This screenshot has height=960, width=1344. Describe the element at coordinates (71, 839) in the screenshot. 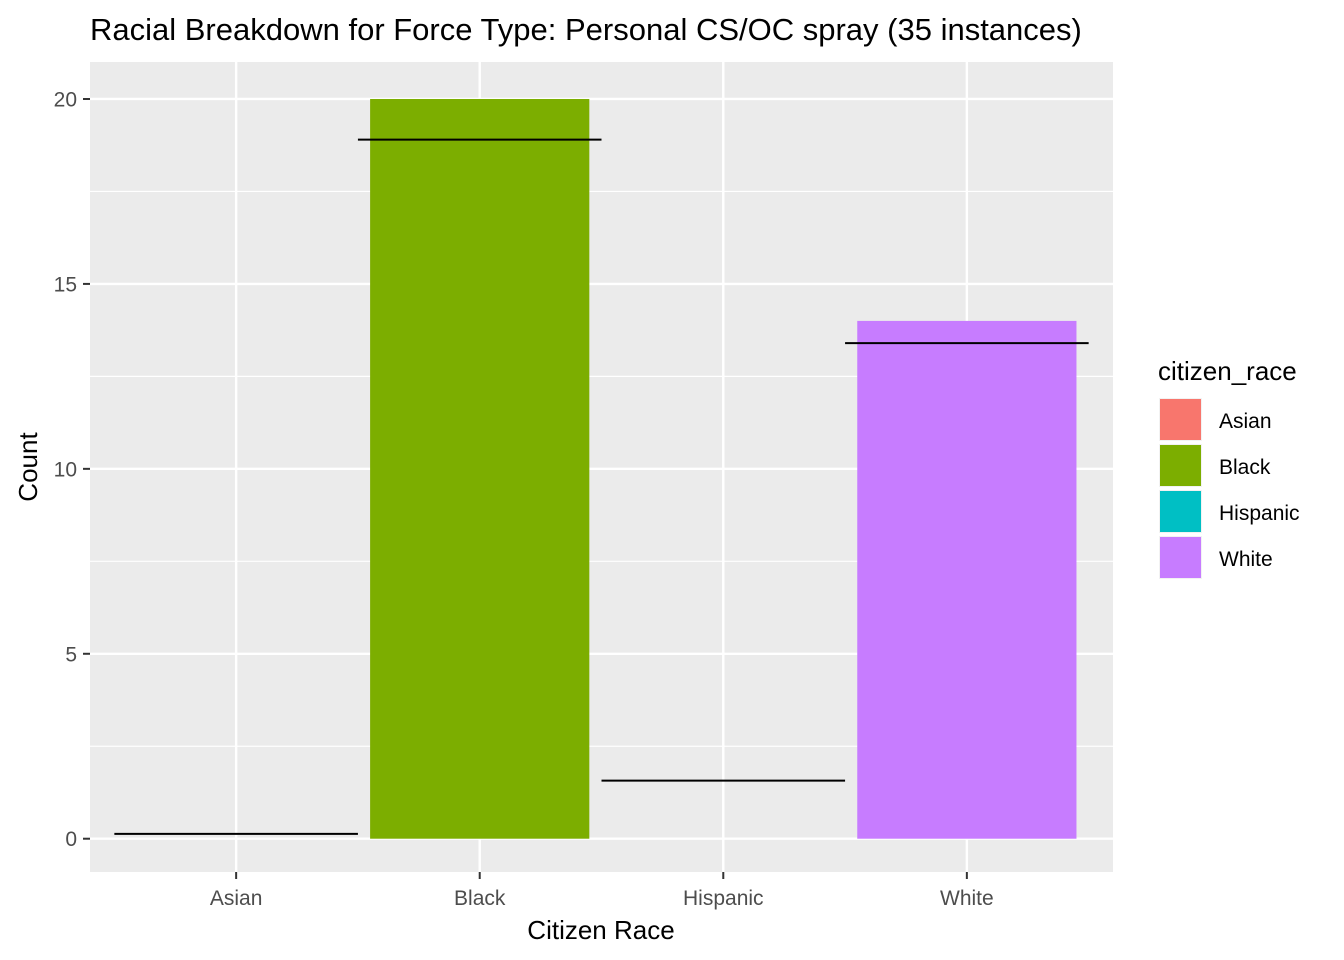

I see `y-tick-label: 0` at that location.